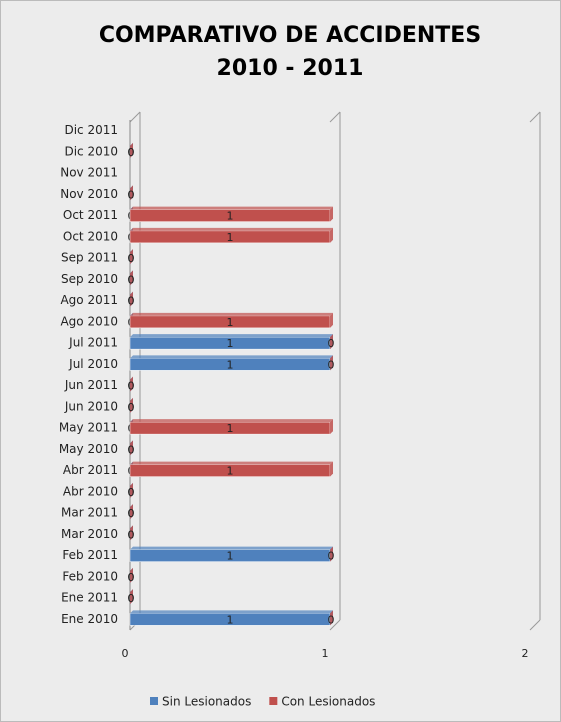 This screenshot has height=722, width=561. What do you see at coordinates (90, 491) in the screenshot?
I see `y-tick-label: Abr 2010` at bounding box center [90, 491].